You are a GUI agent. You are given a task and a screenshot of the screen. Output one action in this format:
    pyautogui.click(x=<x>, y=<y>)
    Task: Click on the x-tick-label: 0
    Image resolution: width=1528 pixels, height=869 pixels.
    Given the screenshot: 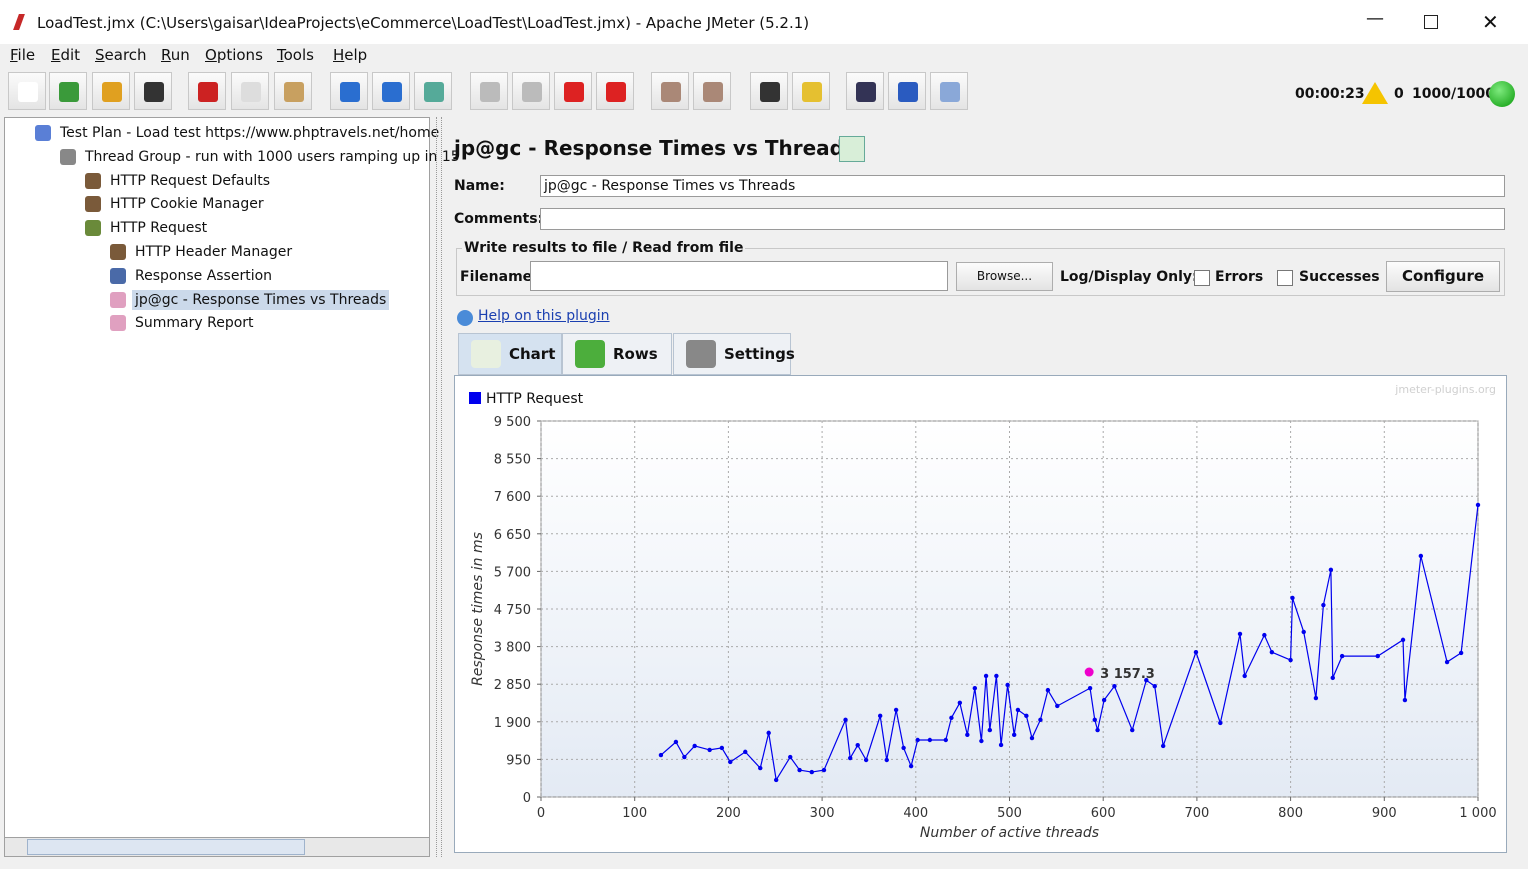 What is the action you would take?
    pyautogui.click(x=541, y=813)
    